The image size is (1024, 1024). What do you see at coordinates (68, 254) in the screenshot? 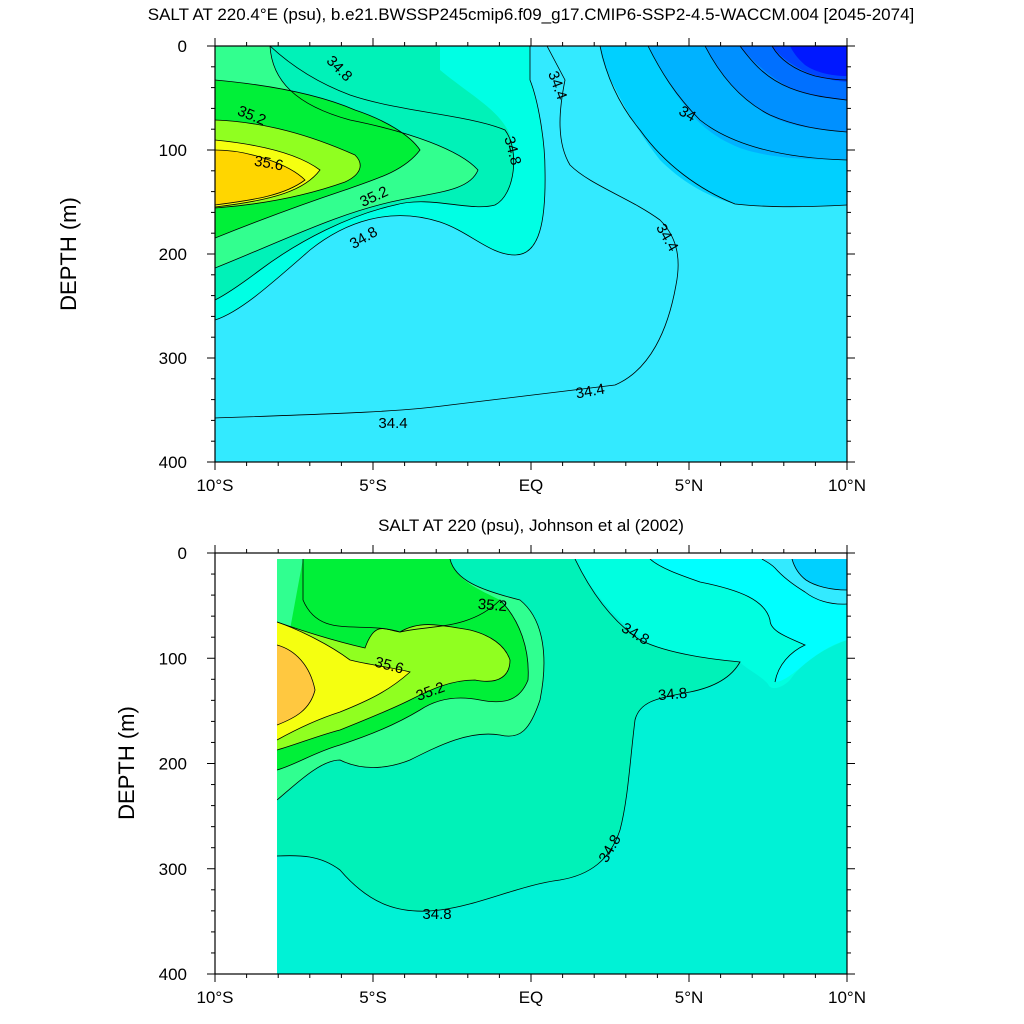
I see `top-y-axis-label: DEPTH (m)` at bounding box center [68, 254].